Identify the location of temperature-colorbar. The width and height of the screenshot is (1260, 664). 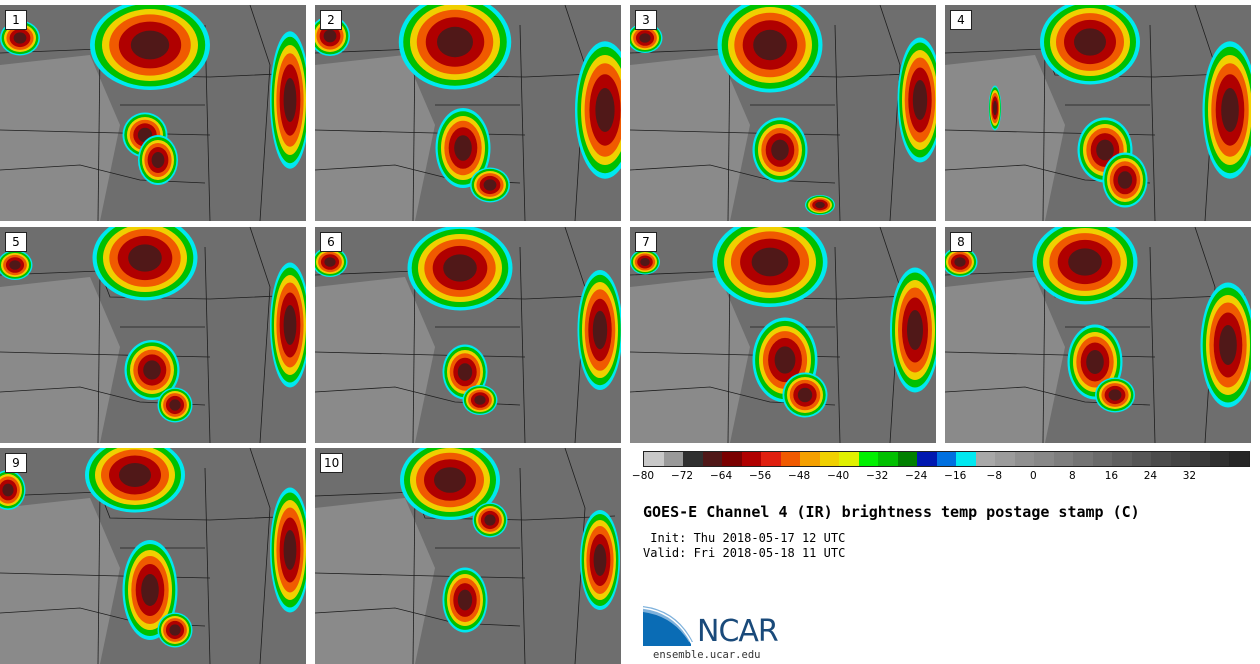
(946, 459).